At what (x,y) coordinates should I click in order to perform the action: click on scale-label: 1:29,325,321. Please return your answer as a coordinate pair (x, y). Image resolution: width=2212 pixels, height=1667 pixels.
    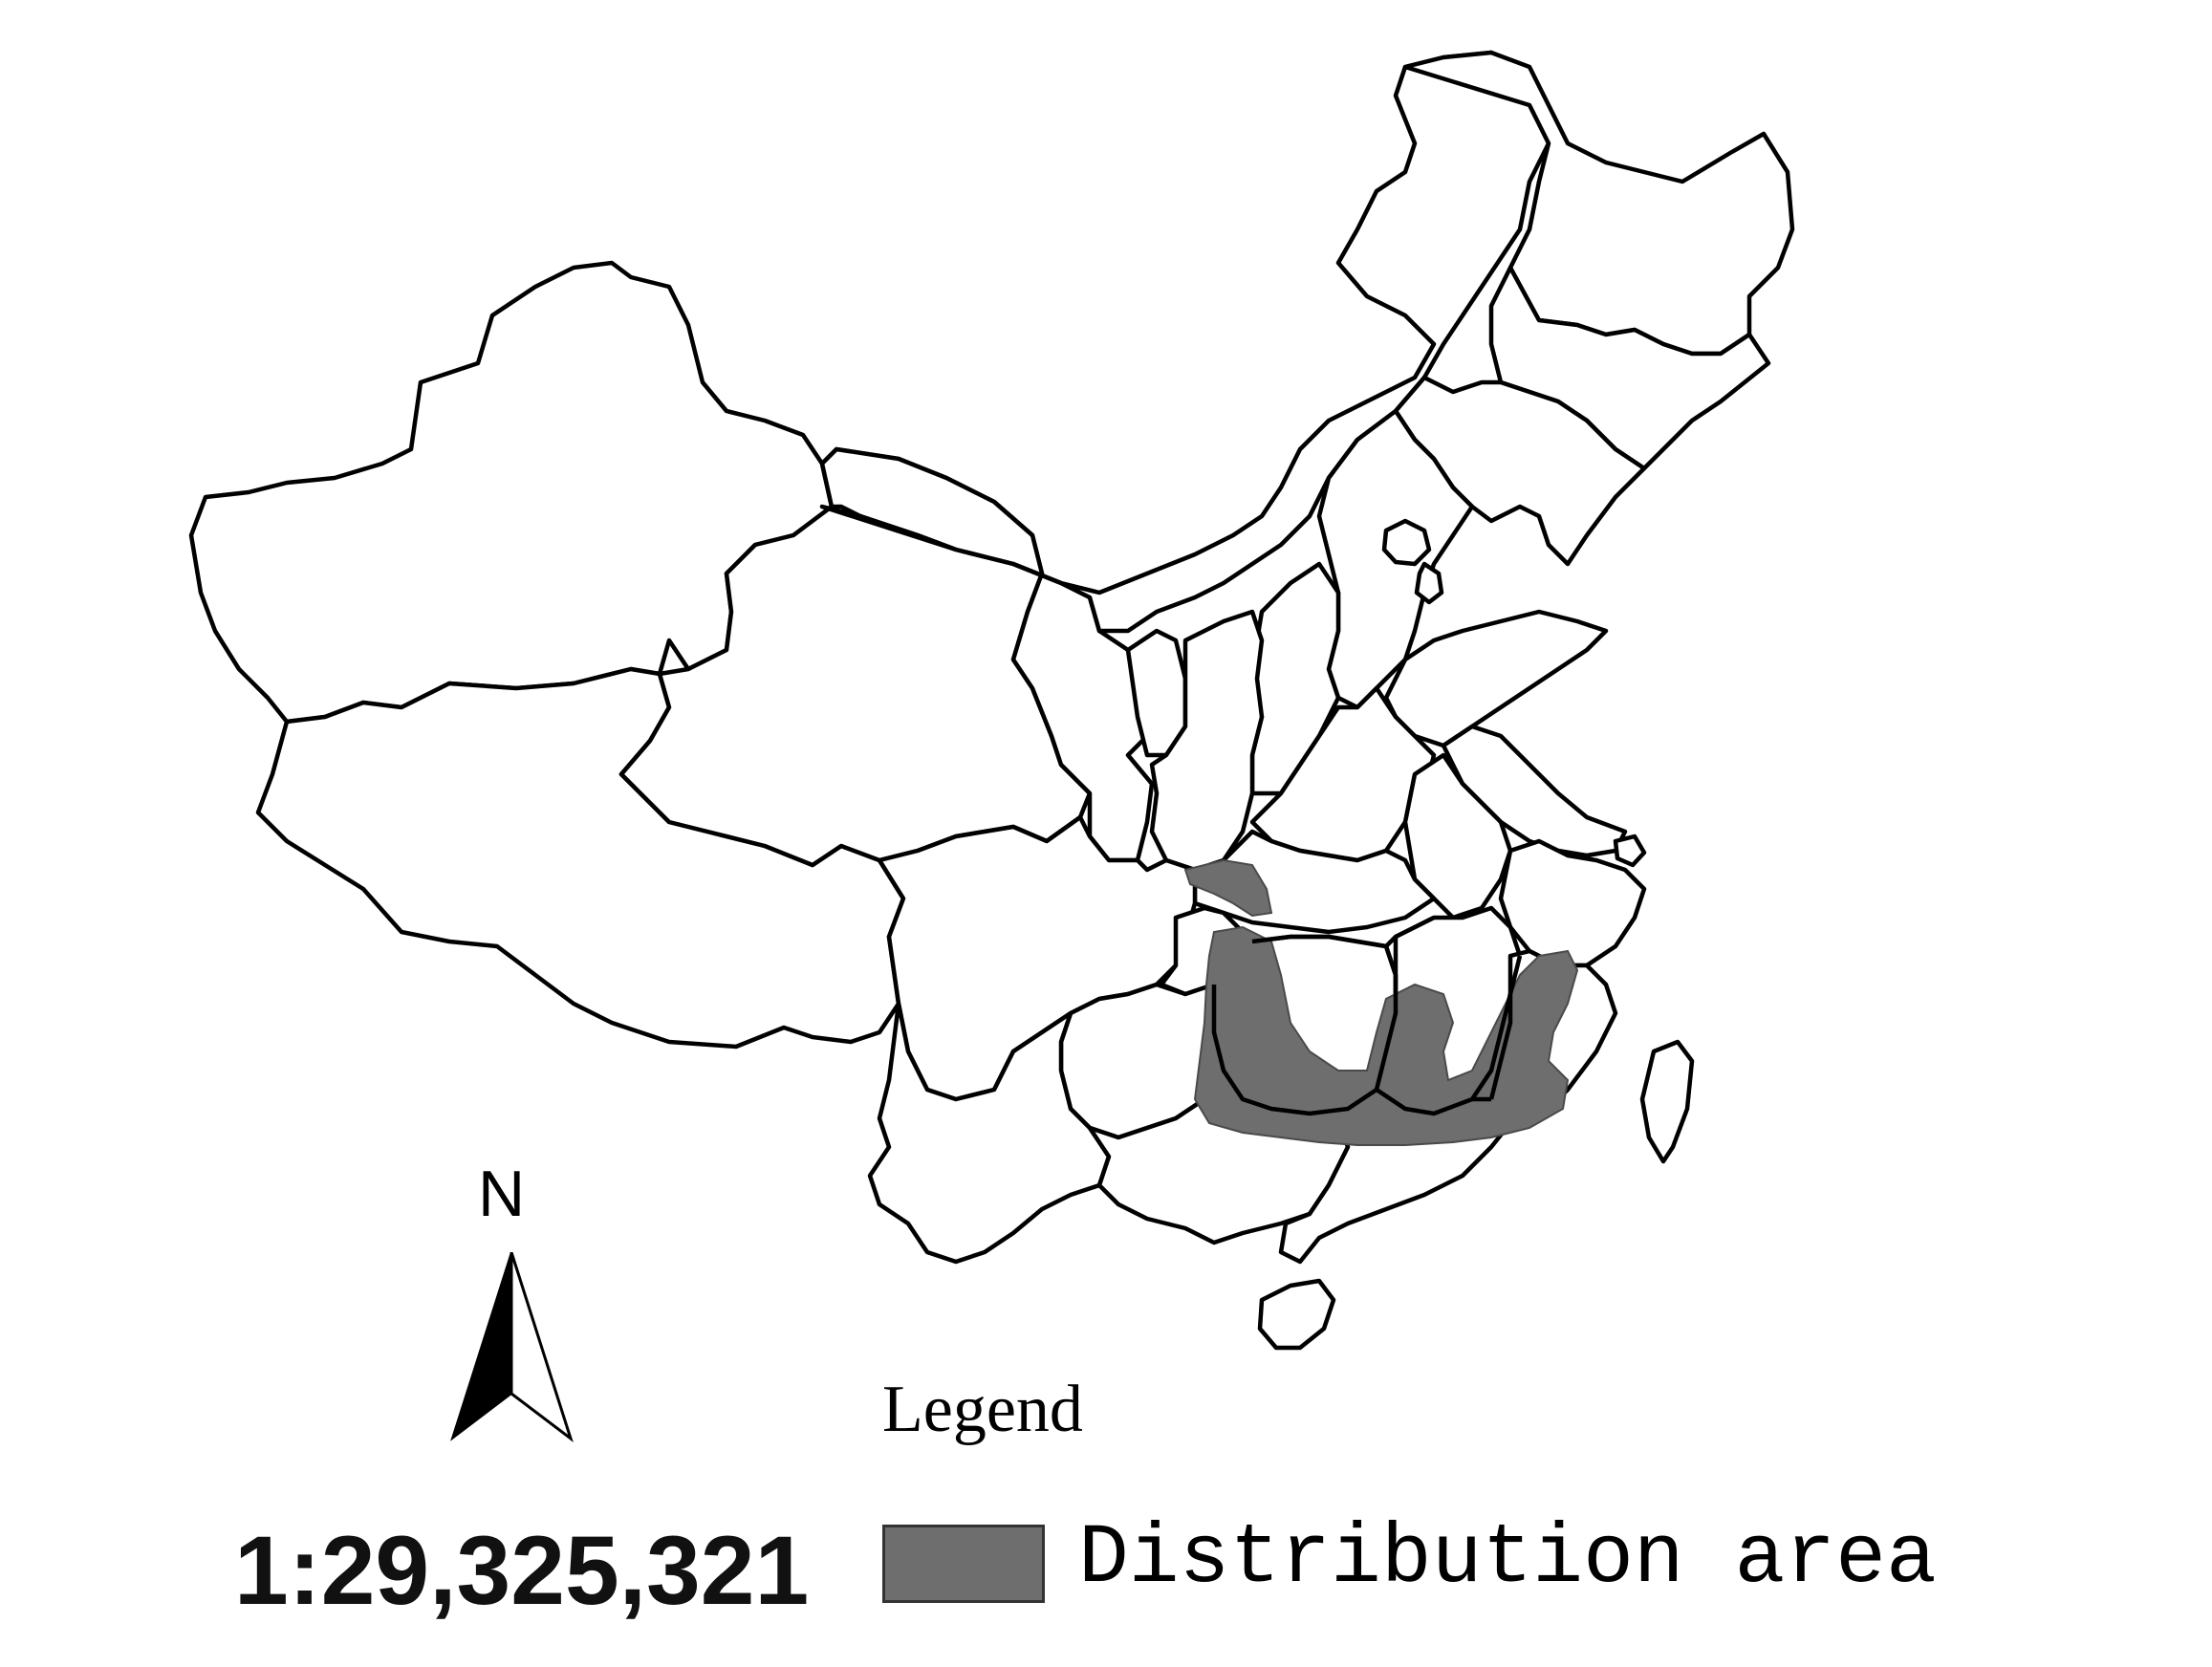
    Looking at the image, I should click on (522, 1570).